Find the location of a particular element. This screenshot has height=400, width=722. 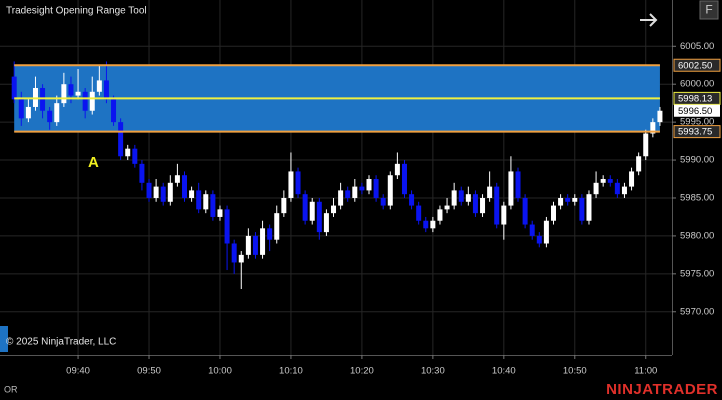

last-price-tag is located at coordinates (697, 110).